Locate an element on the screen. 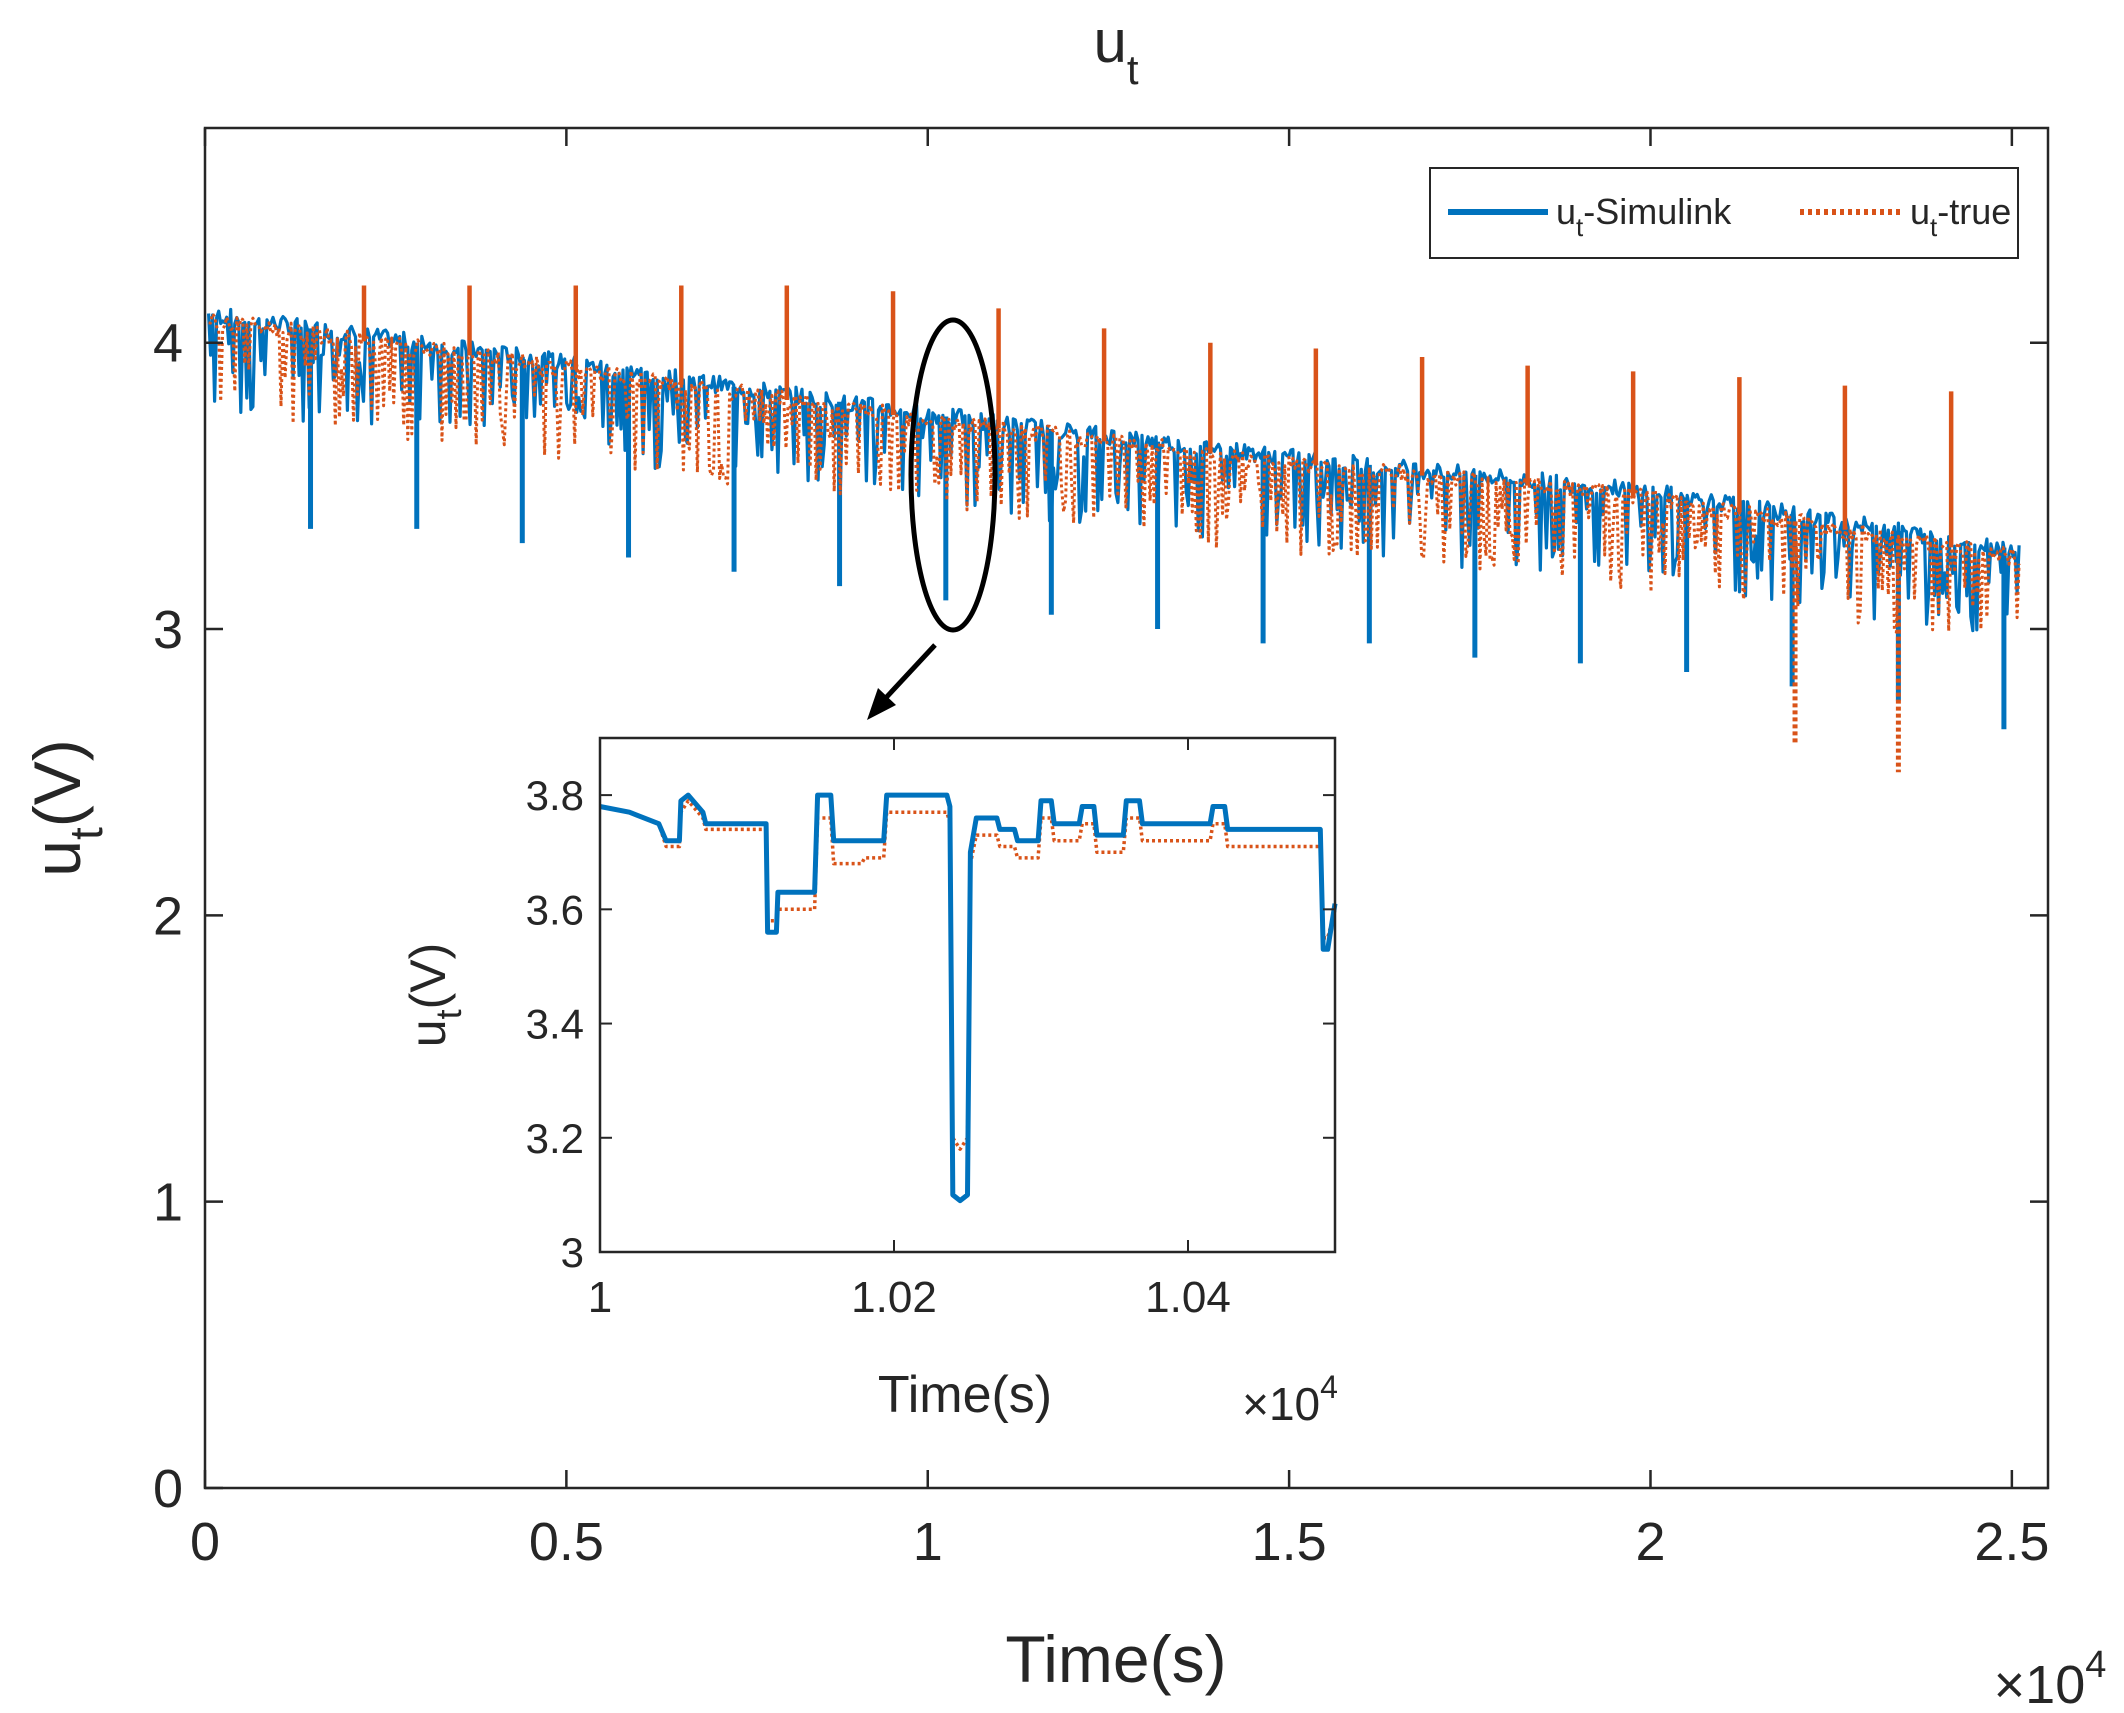  inset-axis-ticks: 1 1.02 1.04 3 3.2 3.4 3.6 3.8 is located at coordinates (930, 1030).